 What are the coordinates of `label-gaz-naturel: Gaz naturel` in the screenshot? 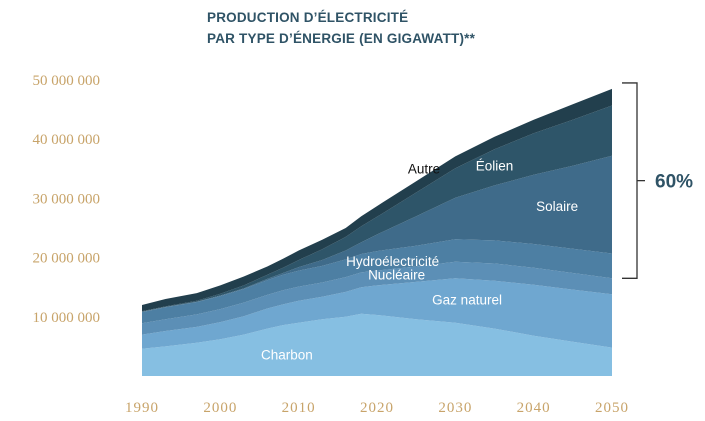 It's located at (467, 299).